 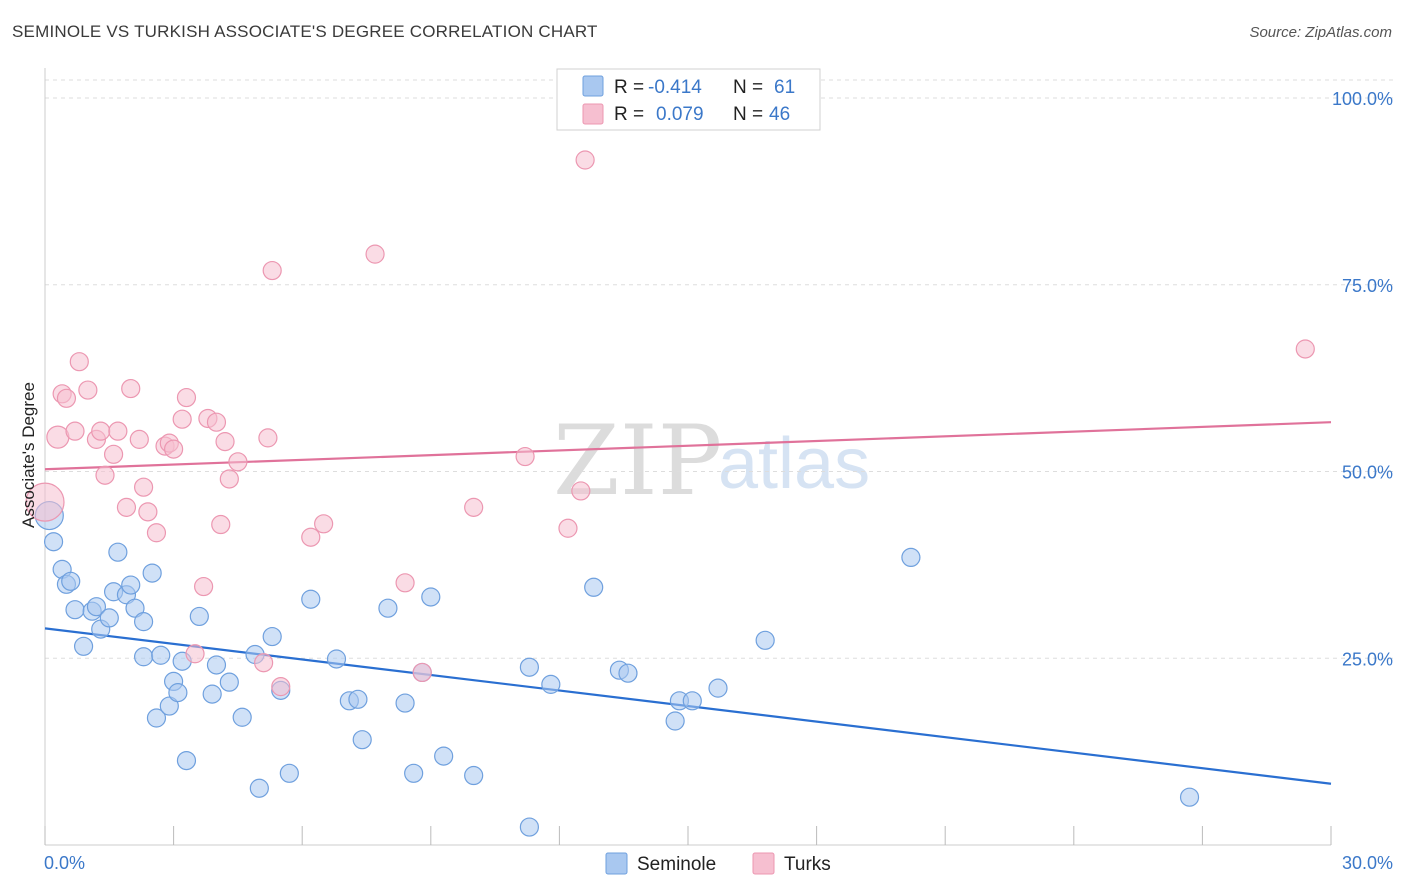 What do you see at coordinates (680, 114) in the screenshot?
I see `legend-r-value: 0.079` at bounding box center [680, 114].